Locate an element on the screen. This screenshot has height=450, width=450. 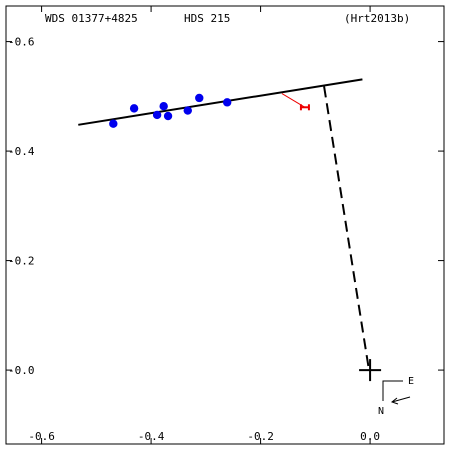
x-tick-label: -0.4 is located at coordinates (151, 436).